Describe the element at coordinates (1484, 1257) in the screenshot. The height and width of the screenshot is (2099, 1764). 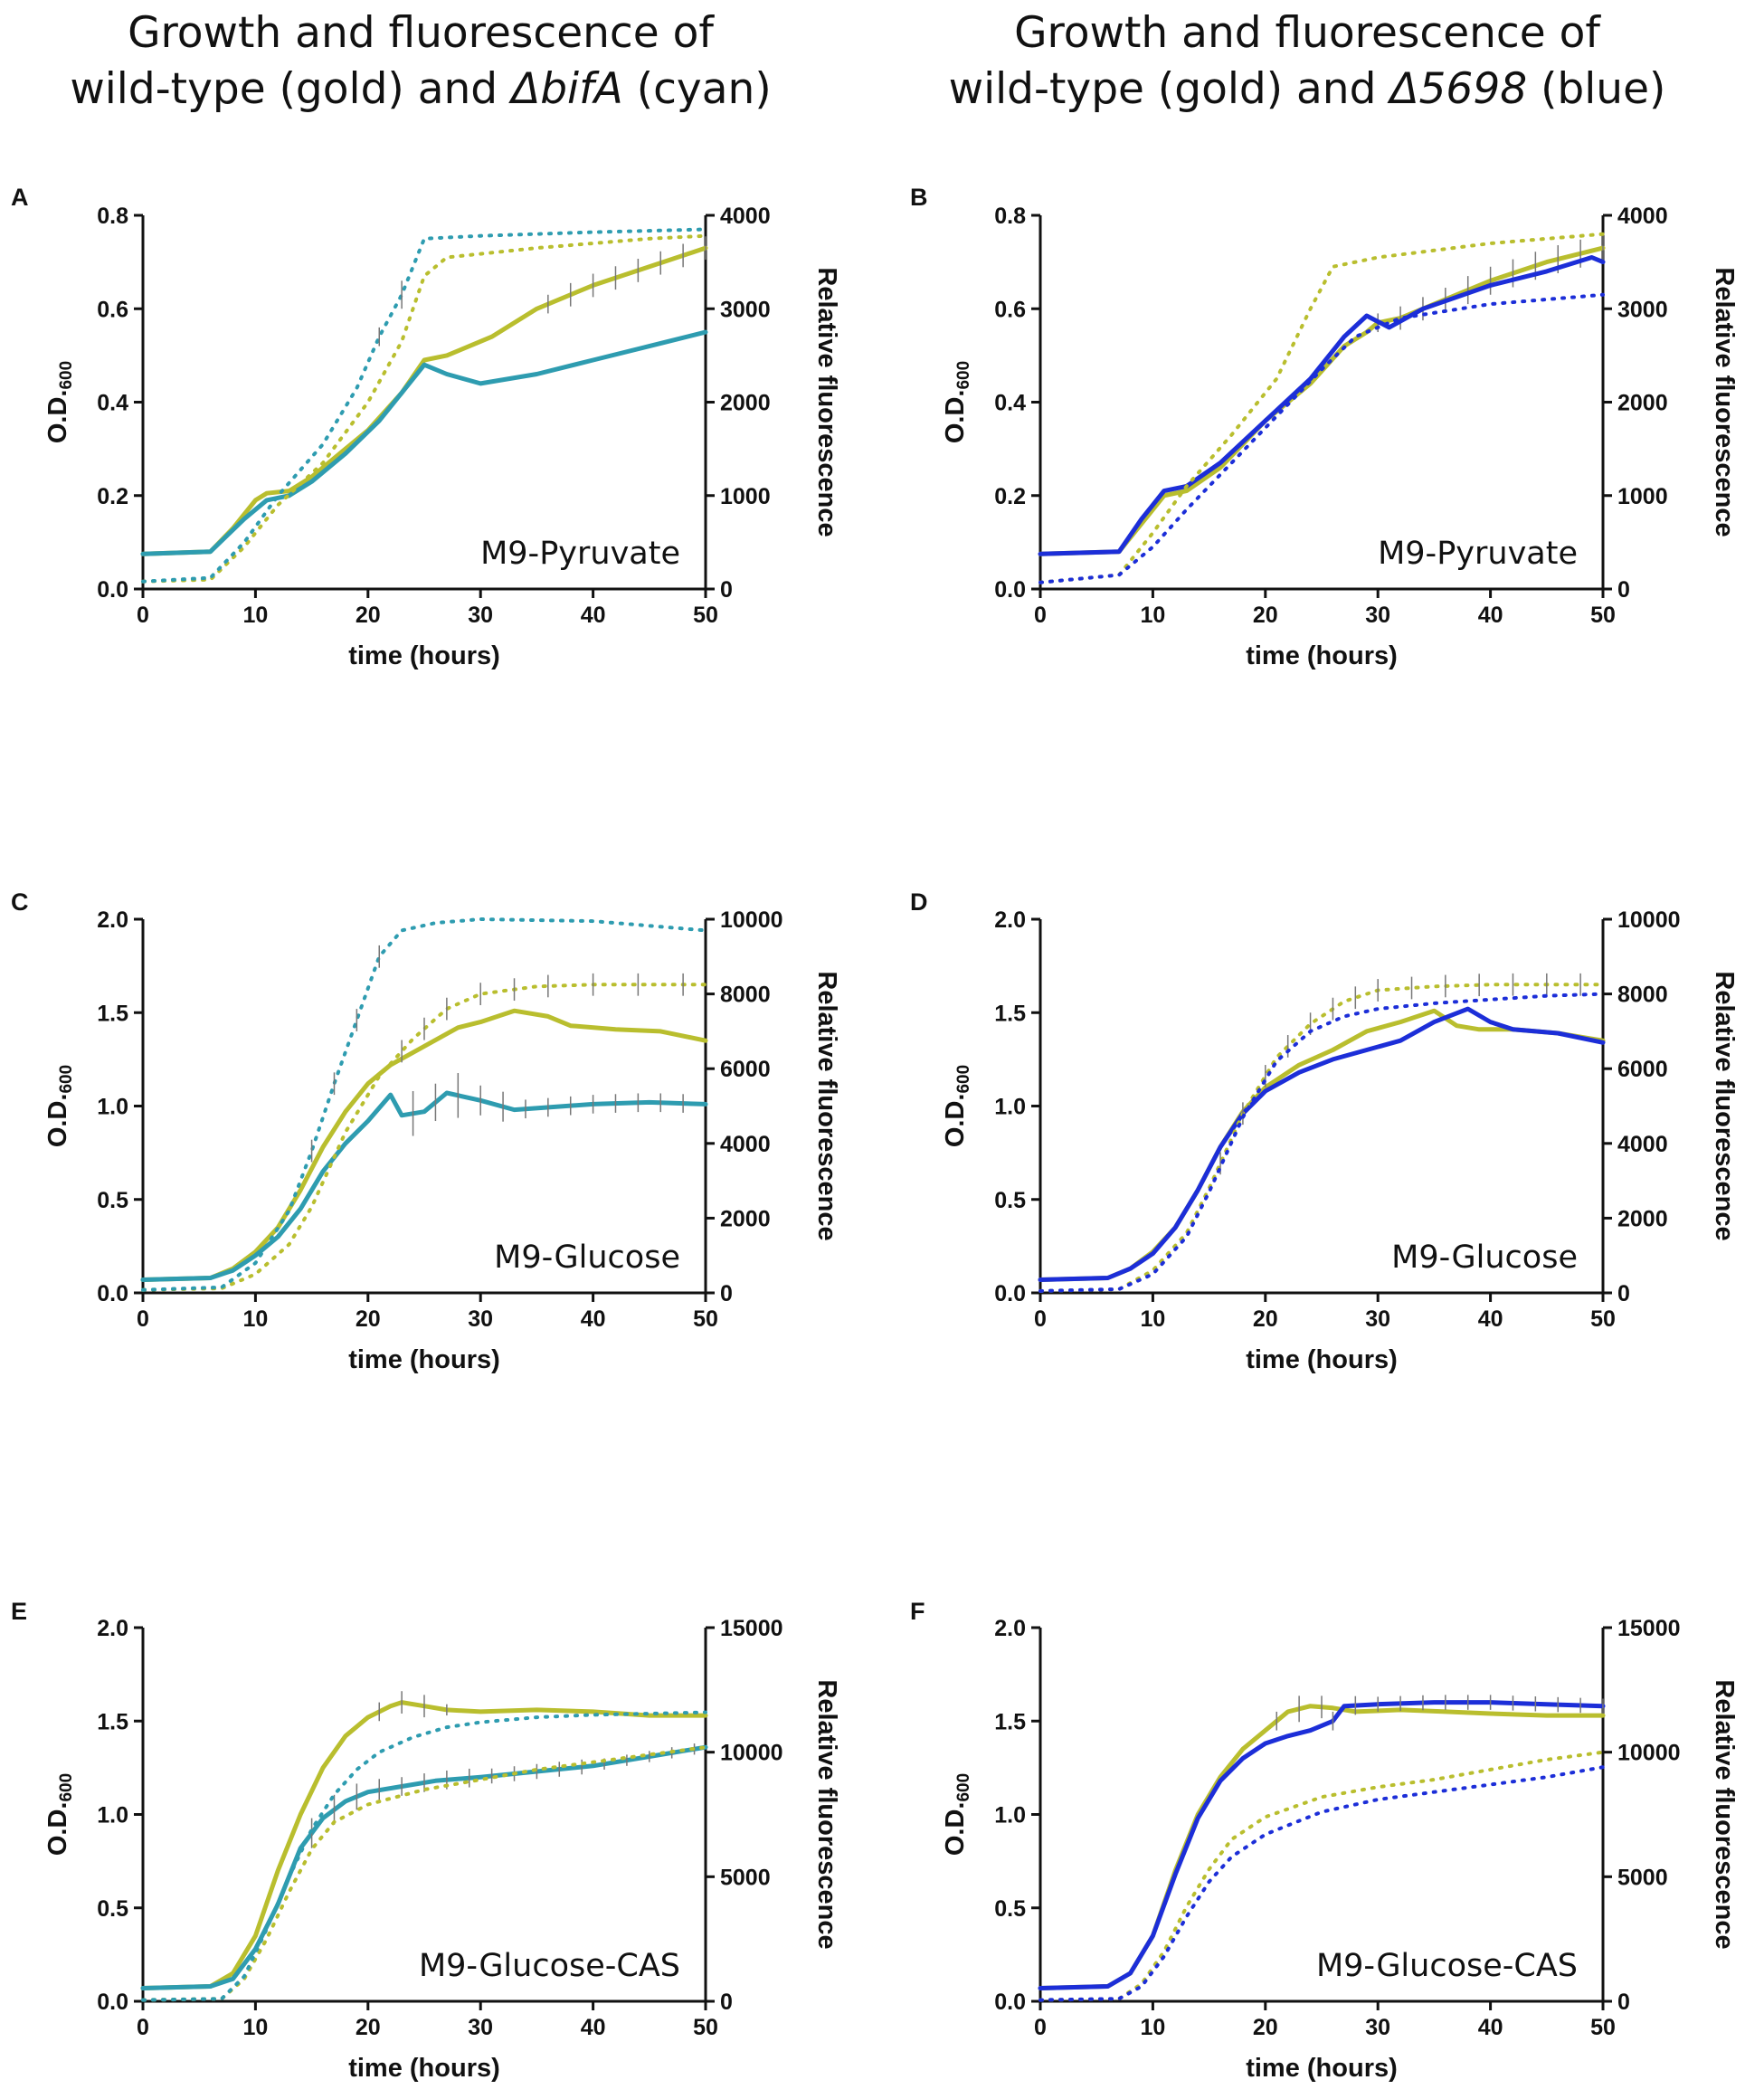
I see `medium-label: M9-Glucose` at that location.